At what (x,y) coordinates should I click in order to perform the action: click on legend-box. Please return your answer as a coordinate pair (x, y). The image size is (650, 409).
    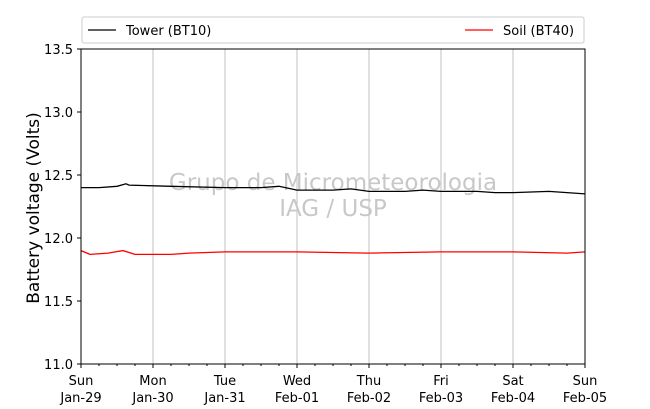
    Looking at the image, I should click on (333, 30).